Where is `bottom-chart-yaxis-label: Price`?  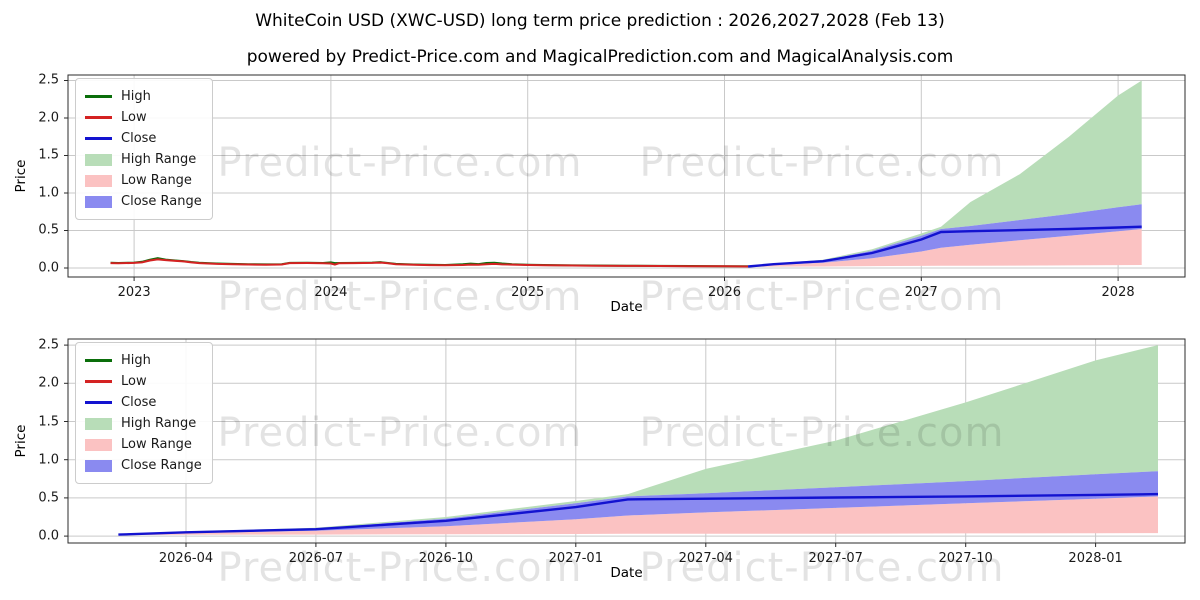
bottom-chart-yaxis-label: Price is located at coordinates (21, 441).